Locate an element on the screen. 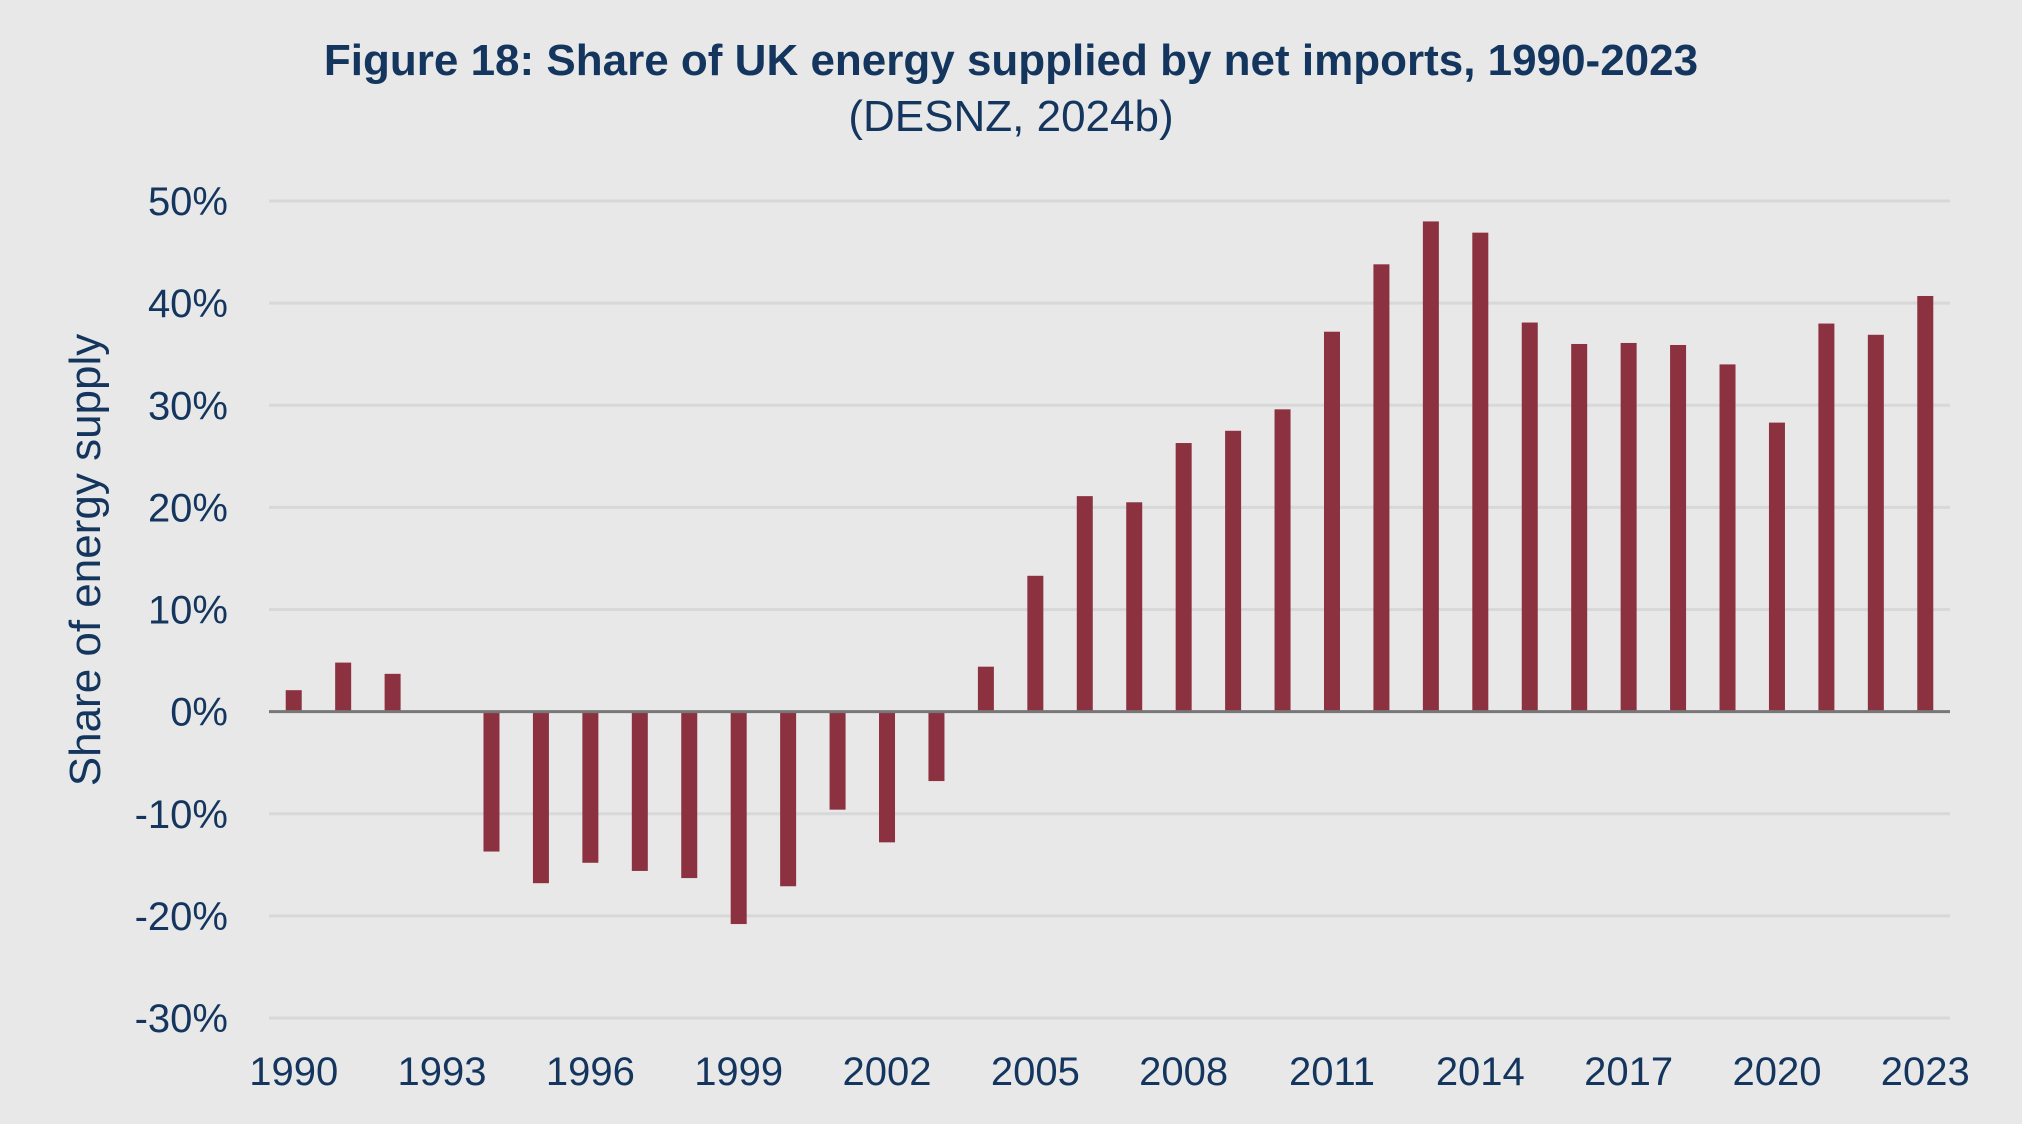 This screenshot has height=1124, width=2022. y-tick-label: -30% is located at coordinates (181, 1019).